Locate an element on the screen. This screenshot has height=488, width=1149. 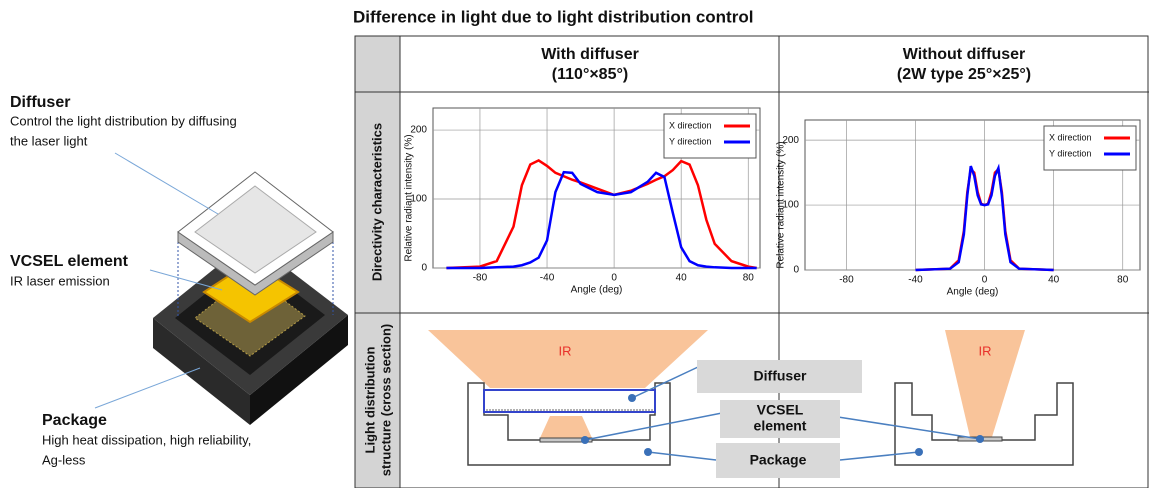
diffuser is located at coordinates (569, 401).